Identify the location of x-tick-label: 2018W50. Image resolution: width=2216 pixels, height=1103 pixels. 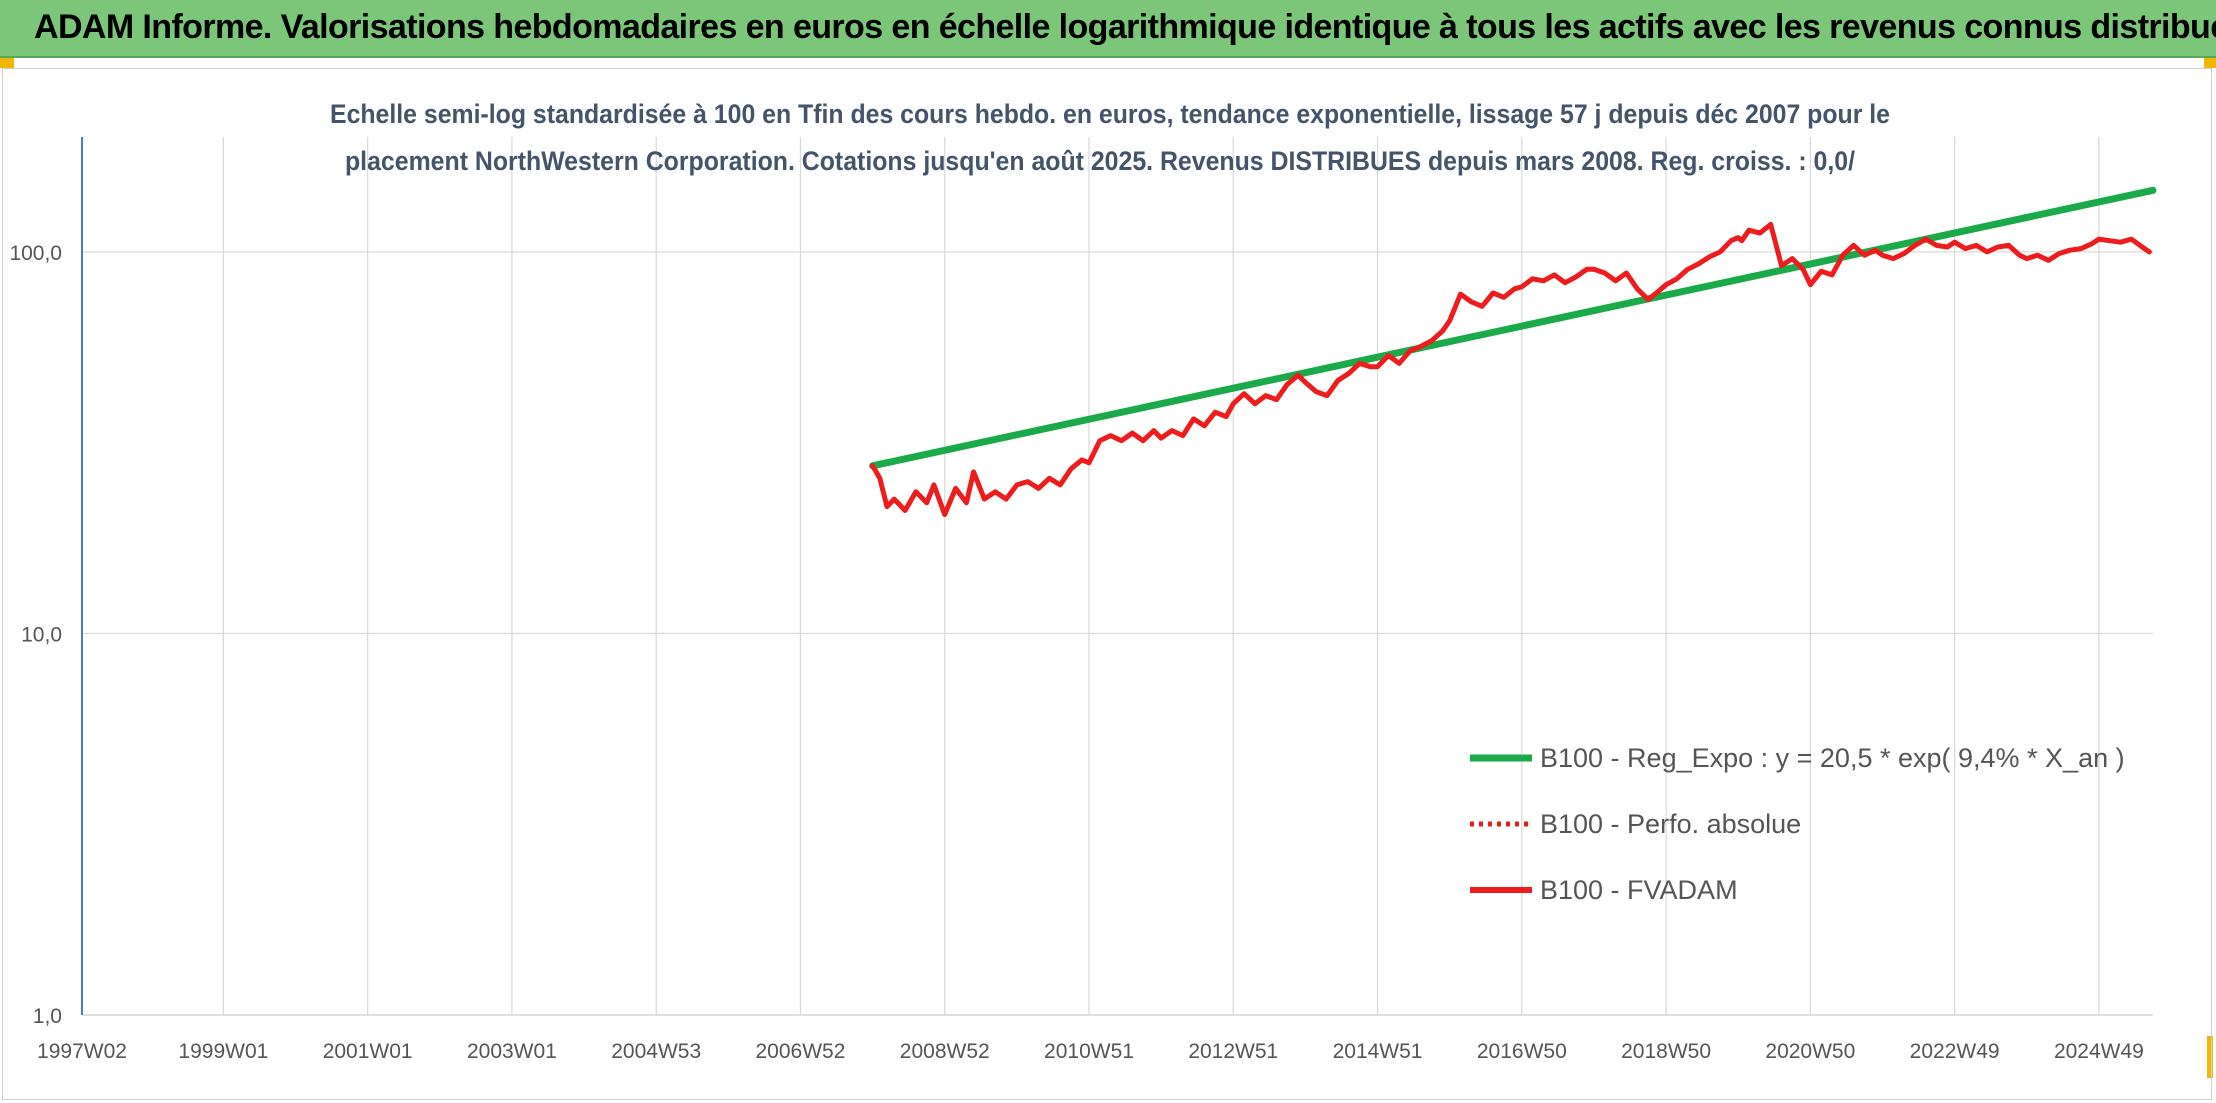
(1666, 1051).